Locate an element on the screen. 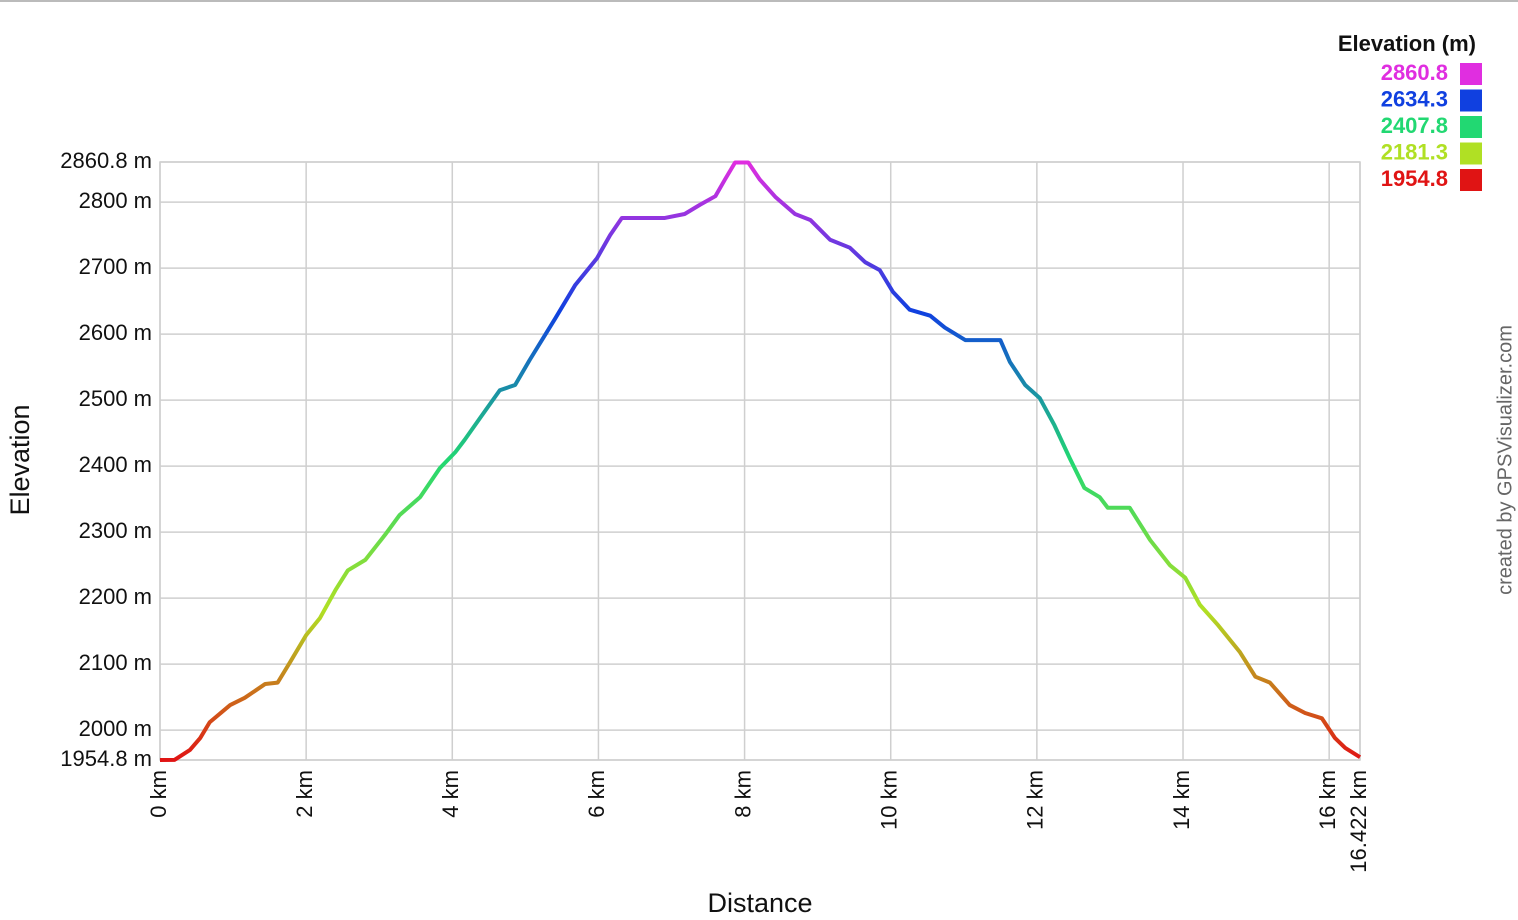  x-tick-label: 16.422 km is located at coordinates (1358, 821).